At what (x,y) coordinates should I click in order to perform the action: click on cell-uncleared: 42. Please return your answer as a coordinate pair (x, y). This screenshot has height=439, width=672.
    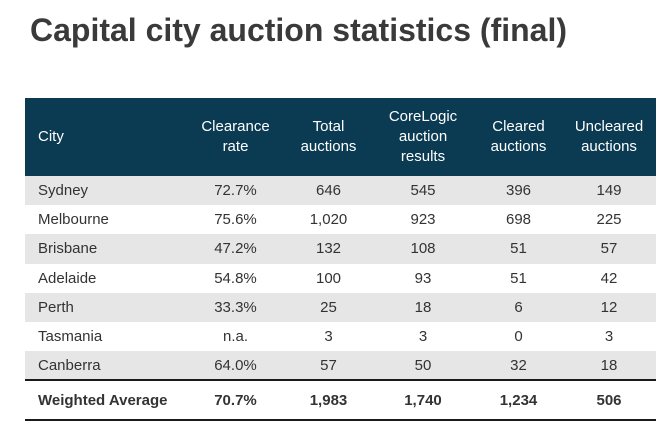
    Looking at the image, I should click on (609, 278).